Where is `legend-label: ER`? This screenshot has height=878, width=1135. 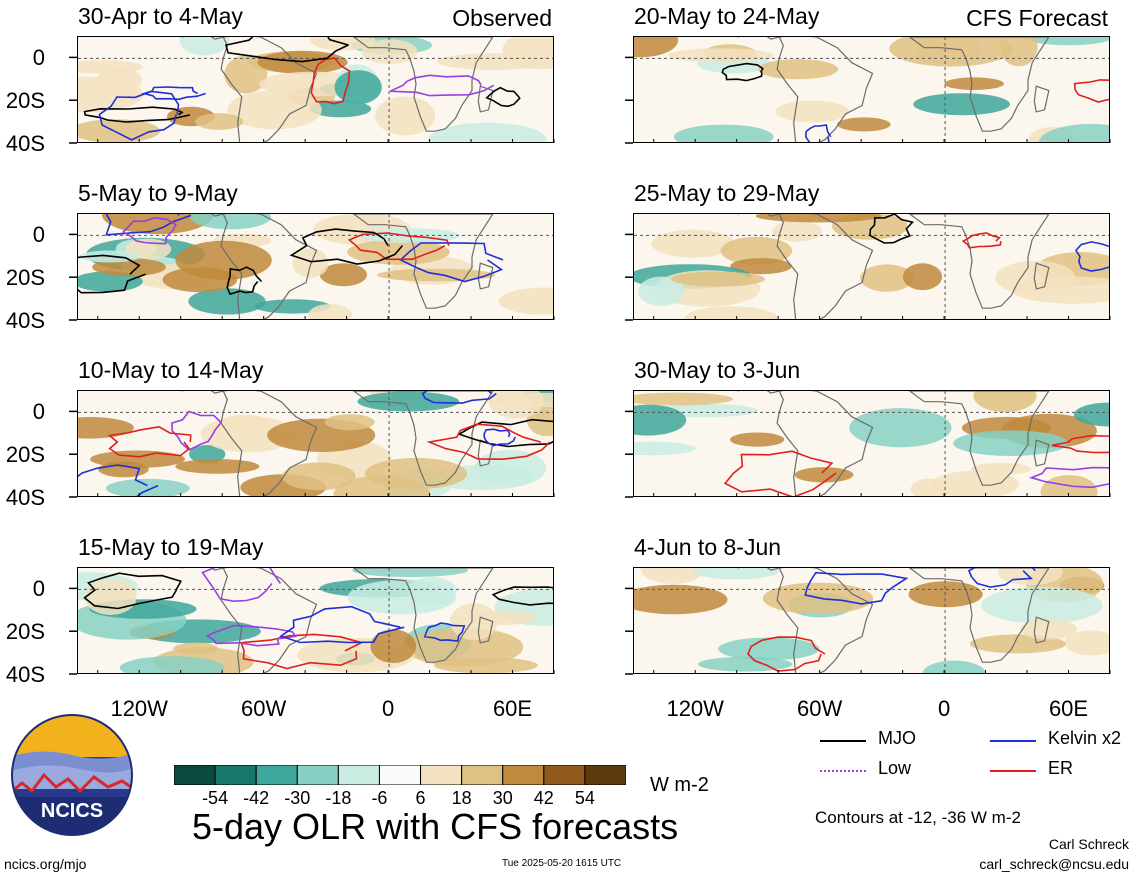
legend-label: ER is located at coordinates (1061, 768).